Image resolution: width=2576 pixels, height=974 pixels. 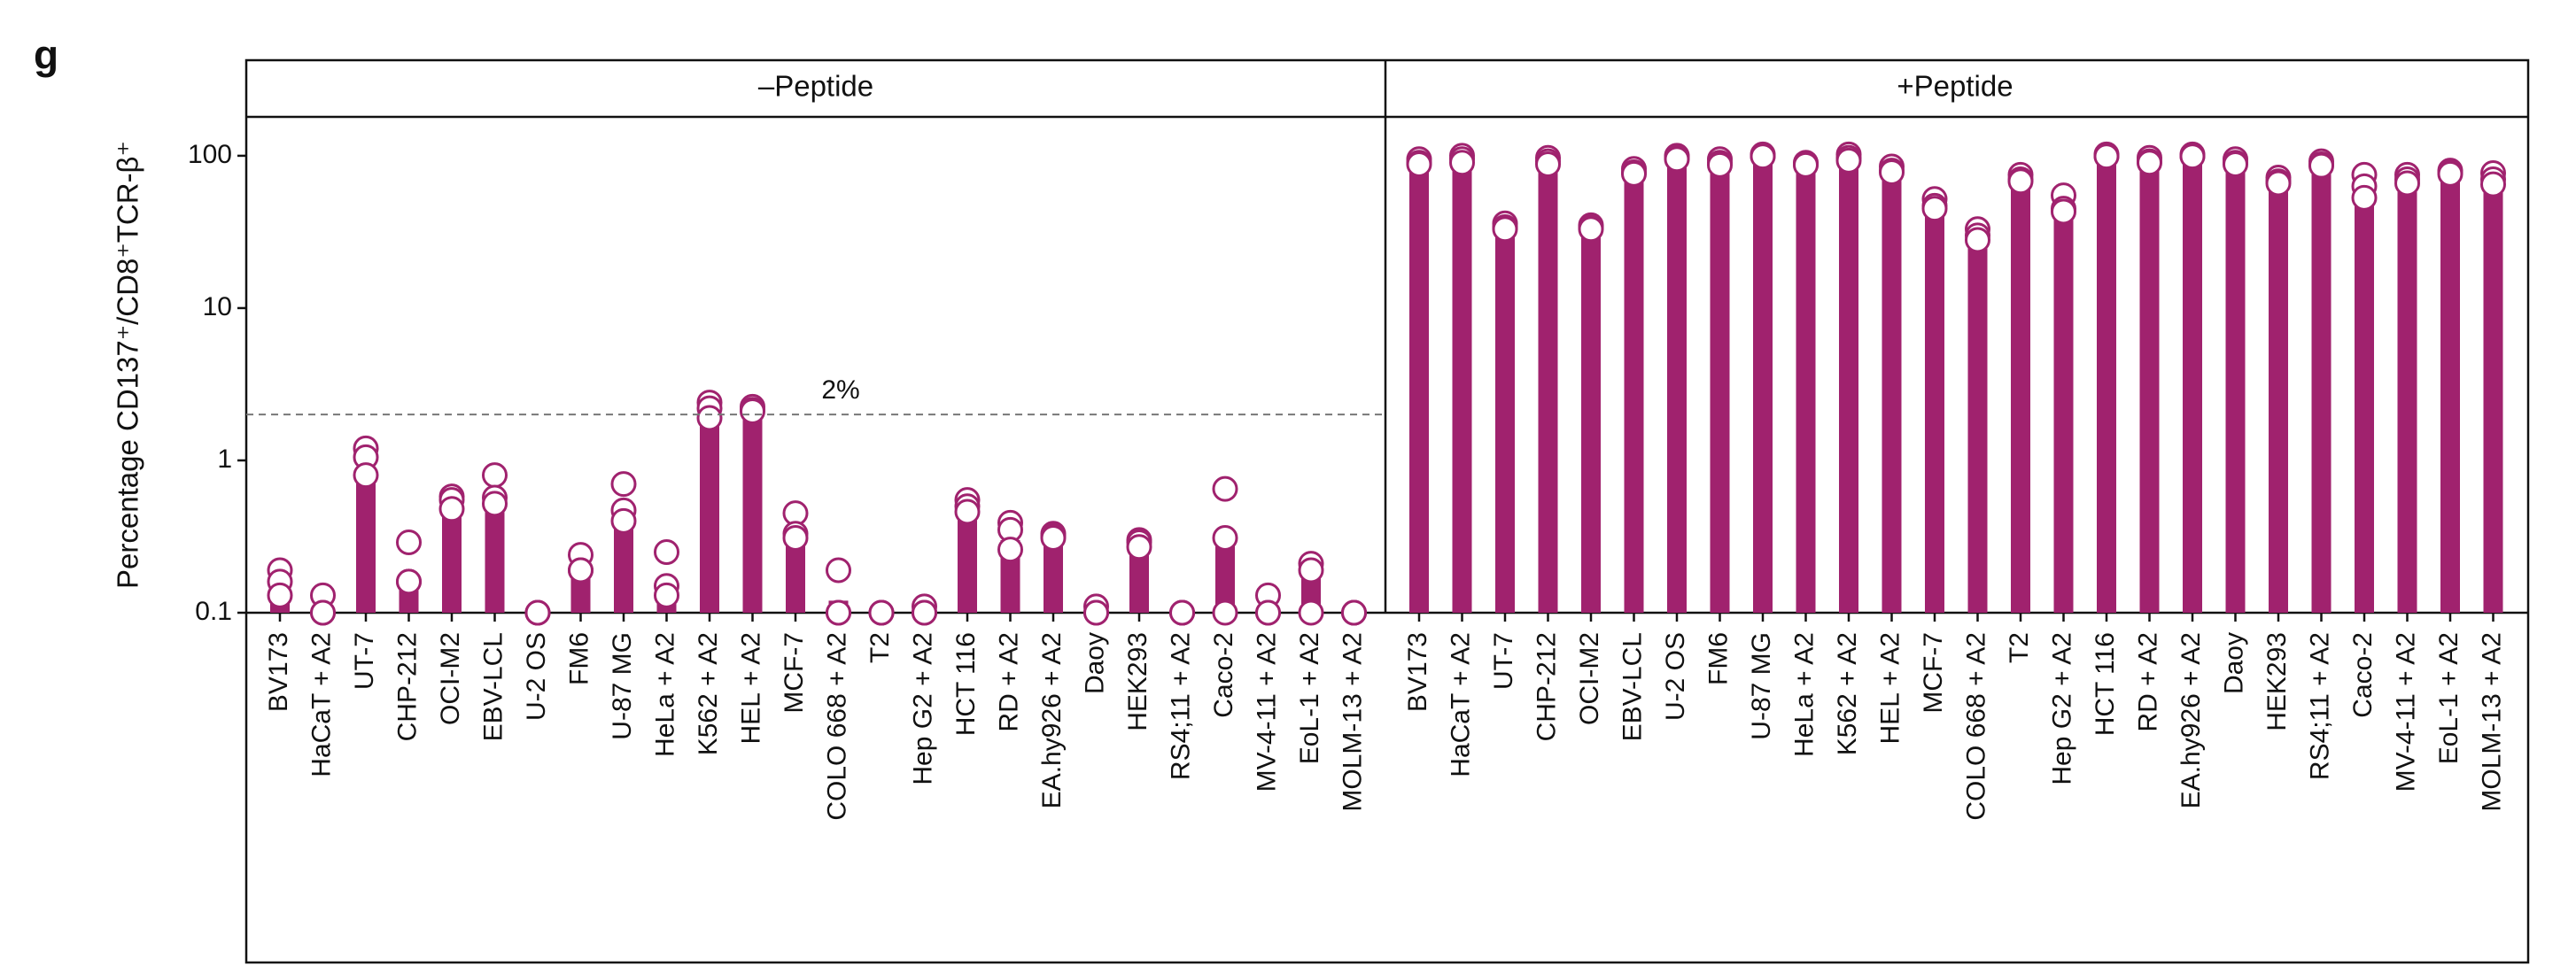 I want to click on y-axis-label: Percentage CD137⁺/CD8⁺TCR-β⁺, so click(x=128, y=365).